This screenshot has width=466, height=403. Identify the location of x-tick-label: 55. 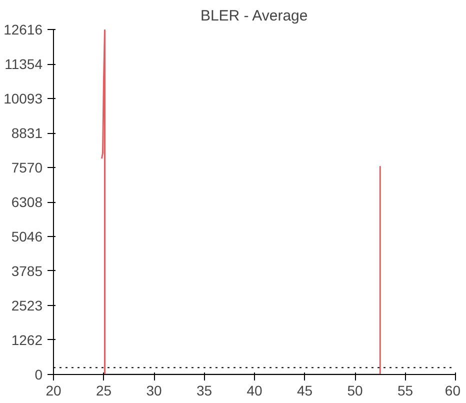
(405, 390).